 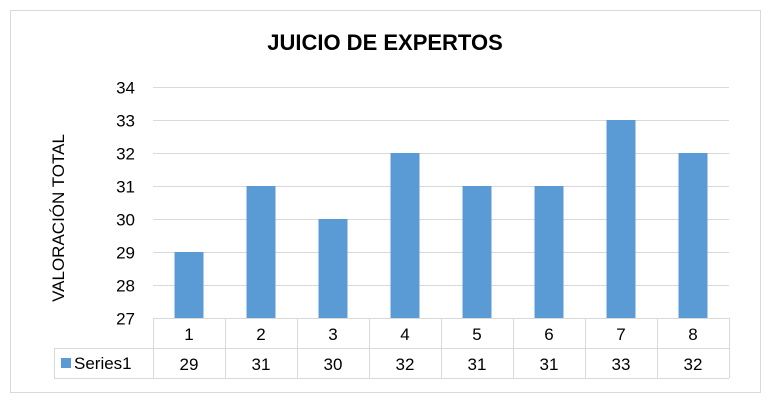 What do you see at coordinates (404, 334) in the screenshot?
I see `x-tick-label: 4` at bounding box center [404, 334].